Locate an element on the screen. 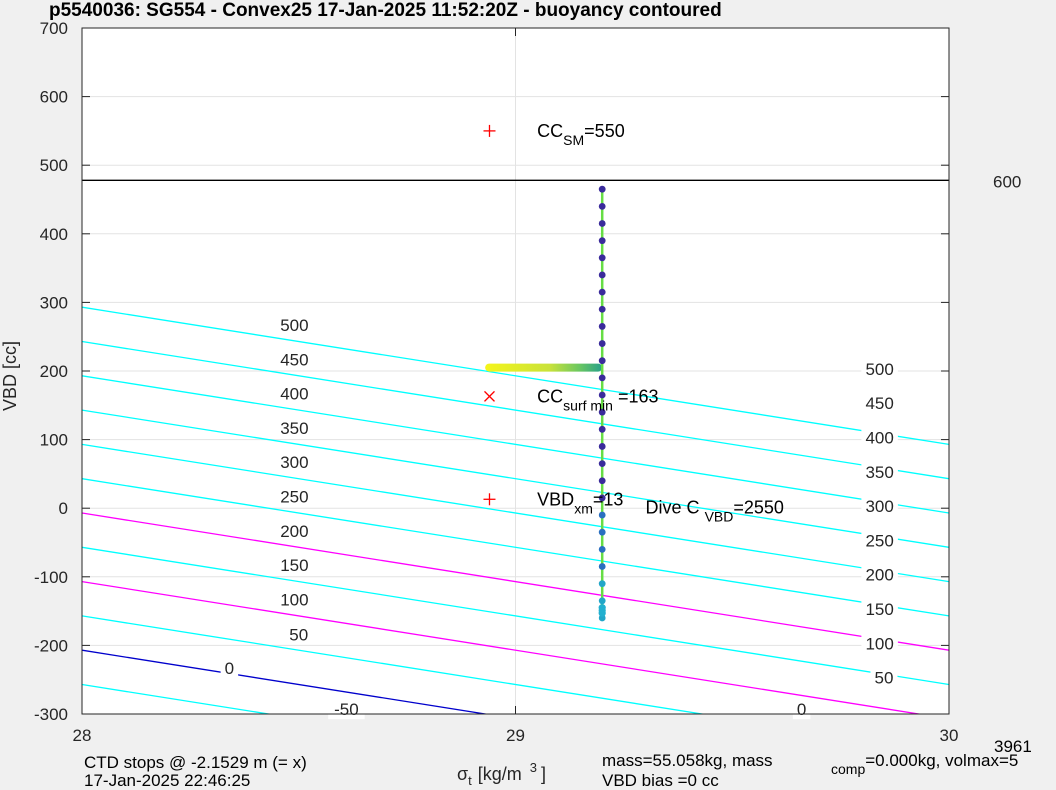 The width and height of the screenshot is (1056, 790). corner-value-text: 3961 is located at coordinates (1013, 746).